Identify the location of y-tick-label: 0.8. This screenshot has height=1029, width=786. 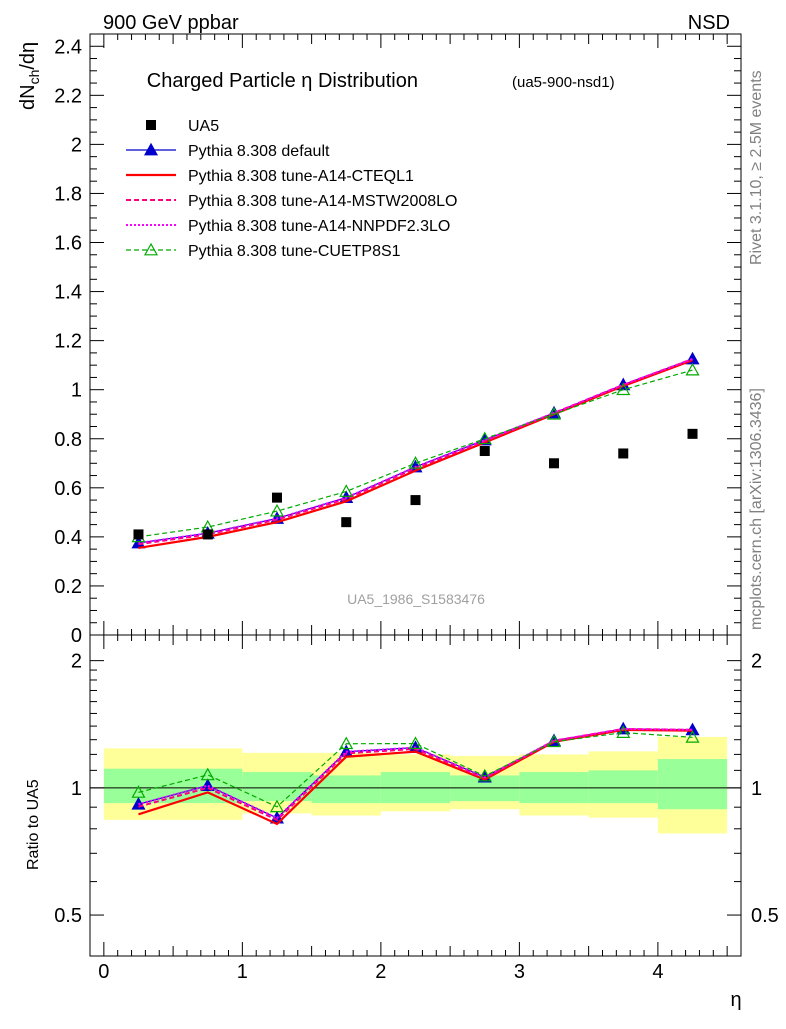
(68, 440).